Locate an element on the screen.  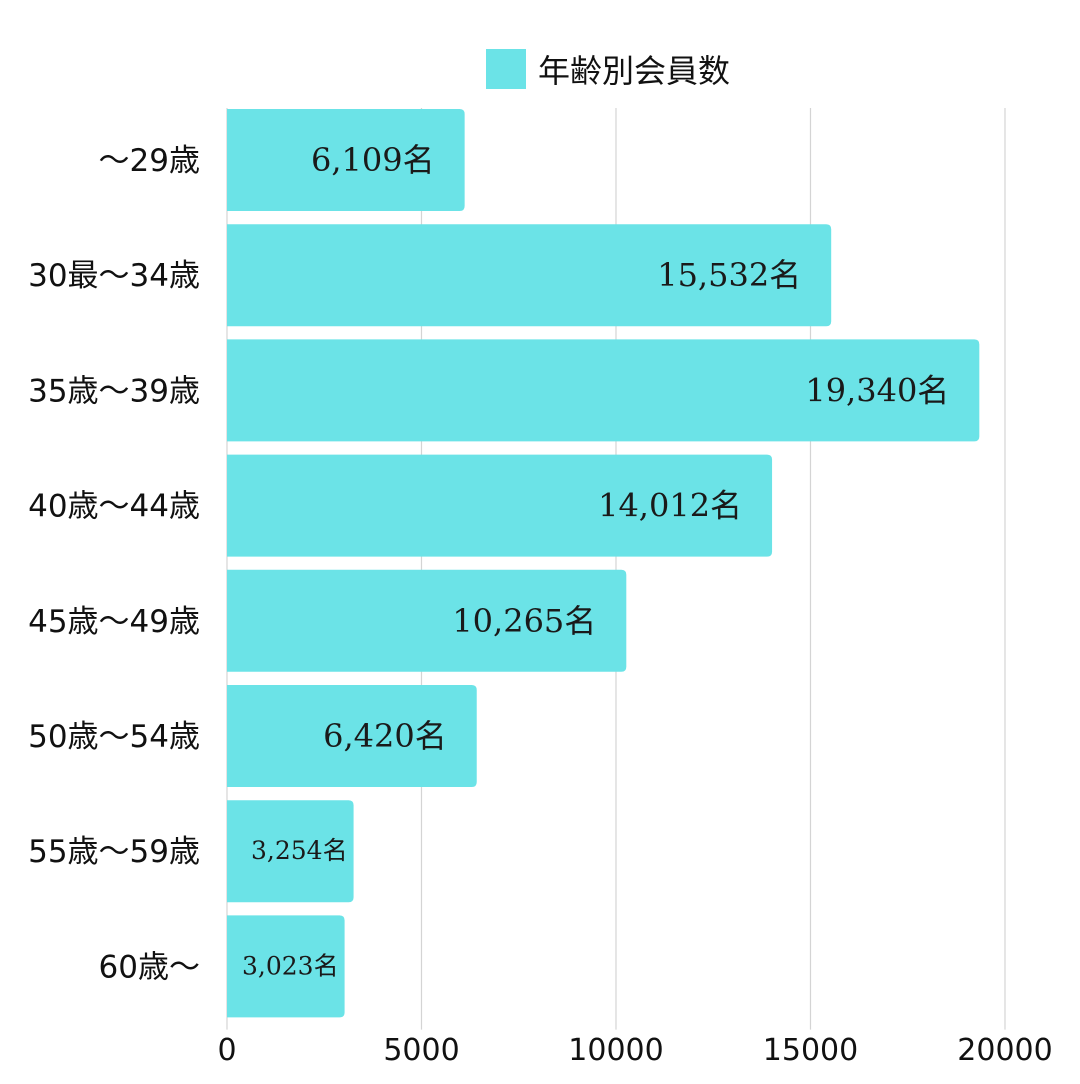
category-label: 35歳～39歳 is located at coordinates (114, 391).